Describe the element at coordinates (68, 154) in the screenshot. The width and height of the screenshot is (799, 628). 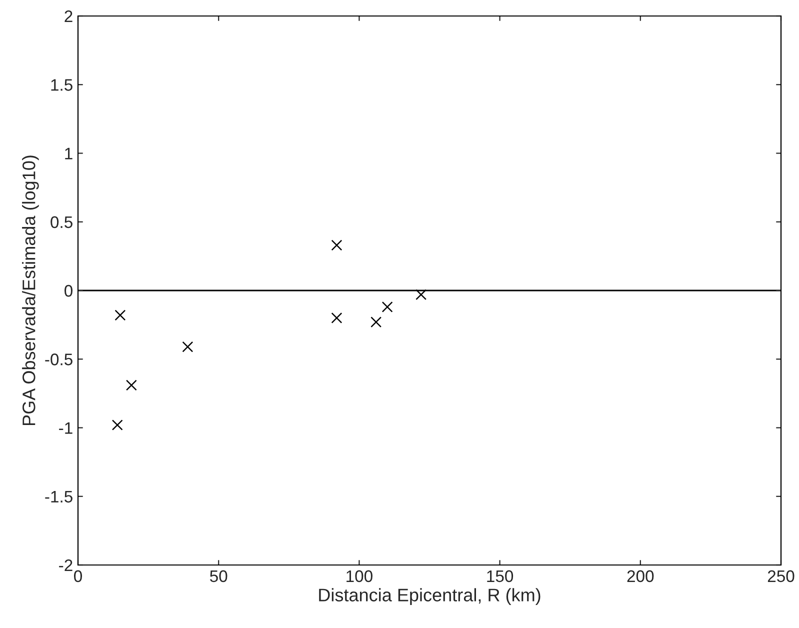
I see `y-tick-label: 1` at that location.